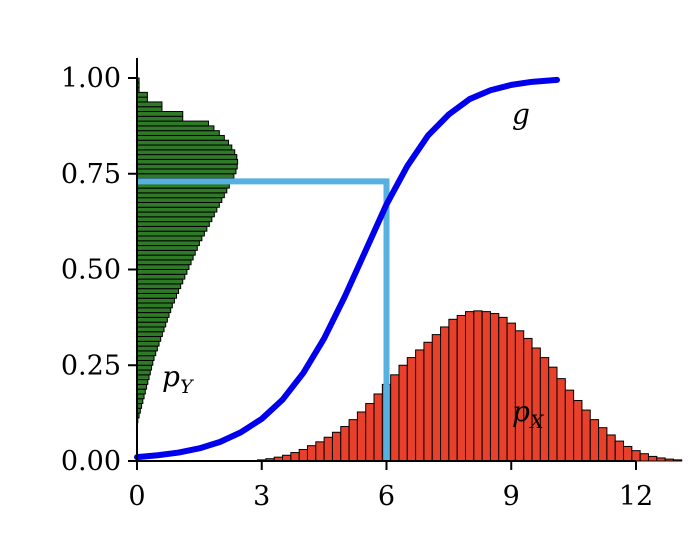  Describe the element at coordinates (91, 270) in the screenshot. I see `y-tick-label: 0.50` at that location.